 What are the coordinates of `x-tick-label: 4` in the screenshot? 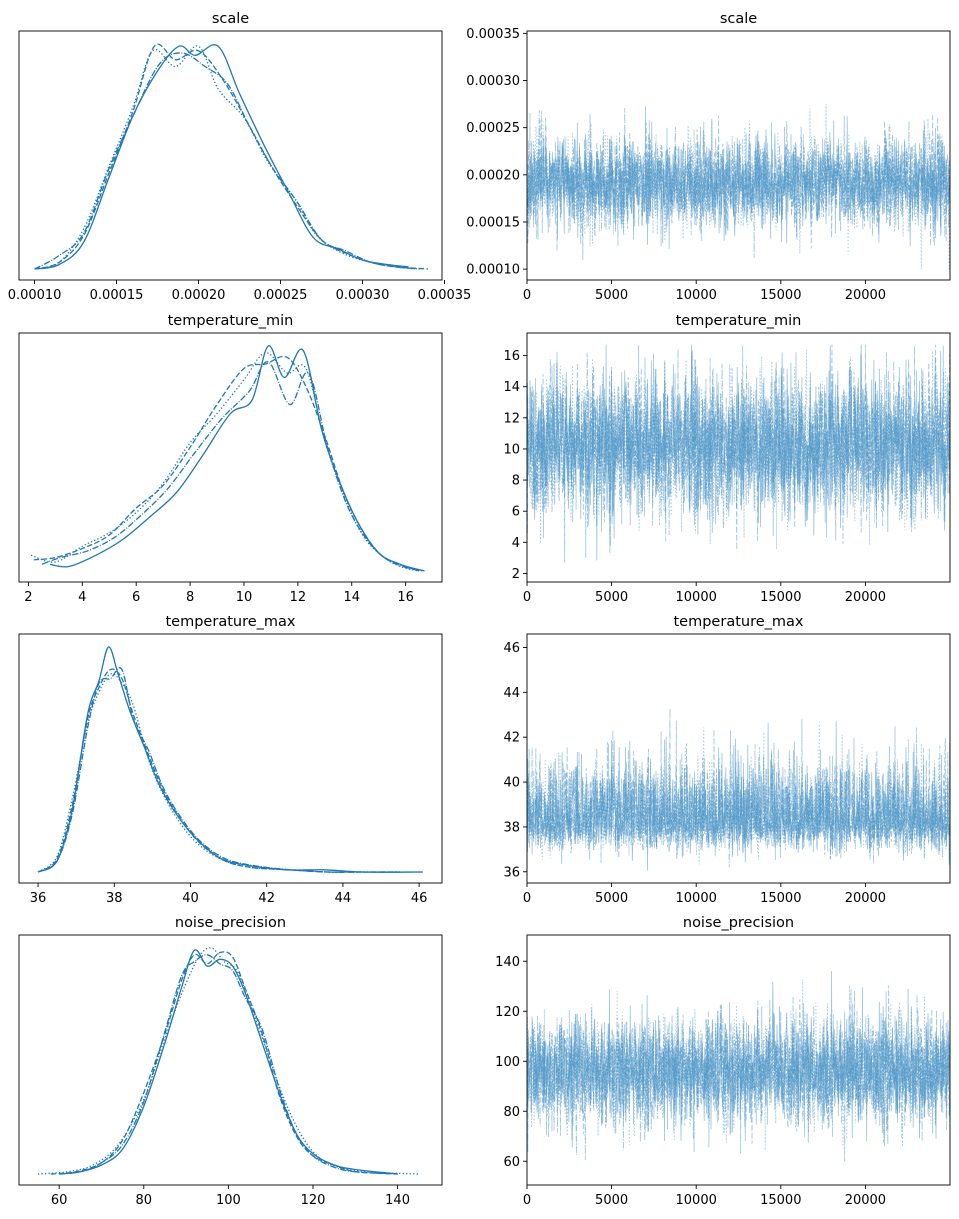 It's located at (82, 597).